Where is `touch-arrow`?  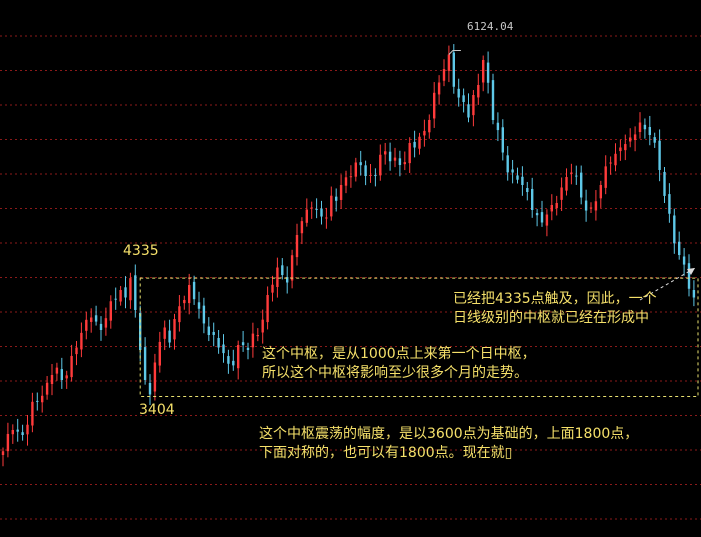 touch-arrow is located at coordinates (667, 284).